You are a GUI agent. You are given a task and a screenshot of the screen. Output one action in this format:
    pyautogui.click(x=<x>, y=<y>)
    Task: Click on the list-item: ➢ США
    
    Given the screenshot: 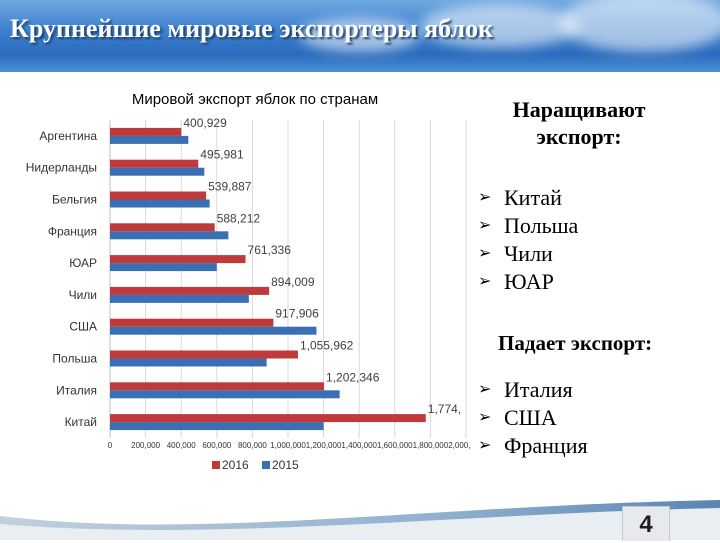 What is the action you would take?
    pyautogui.click(x=517, y=417)
    